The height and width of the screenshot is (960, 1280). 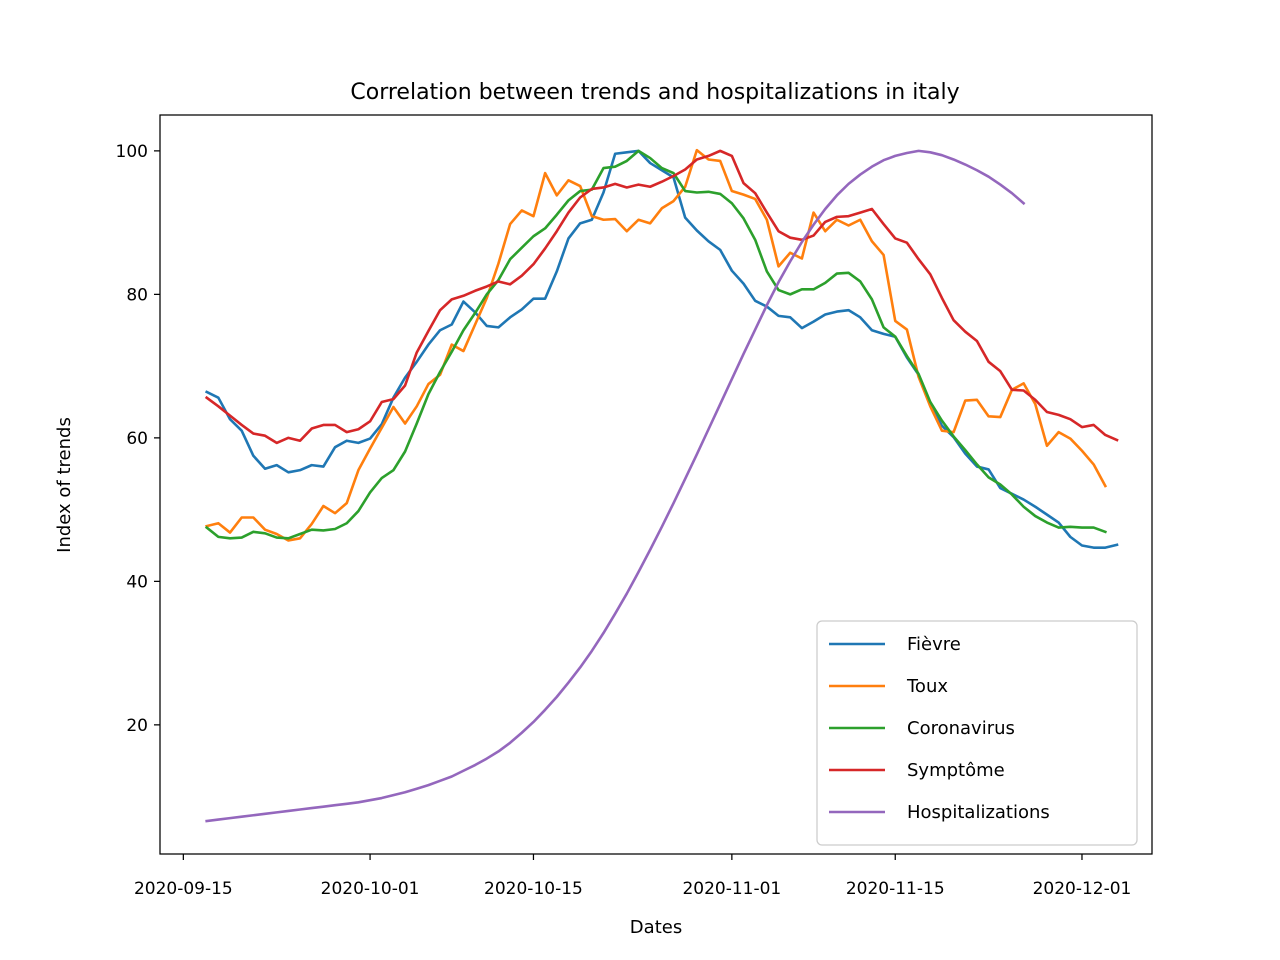 I want to click on y-tick-label: 40, so click(x=137, y=582).